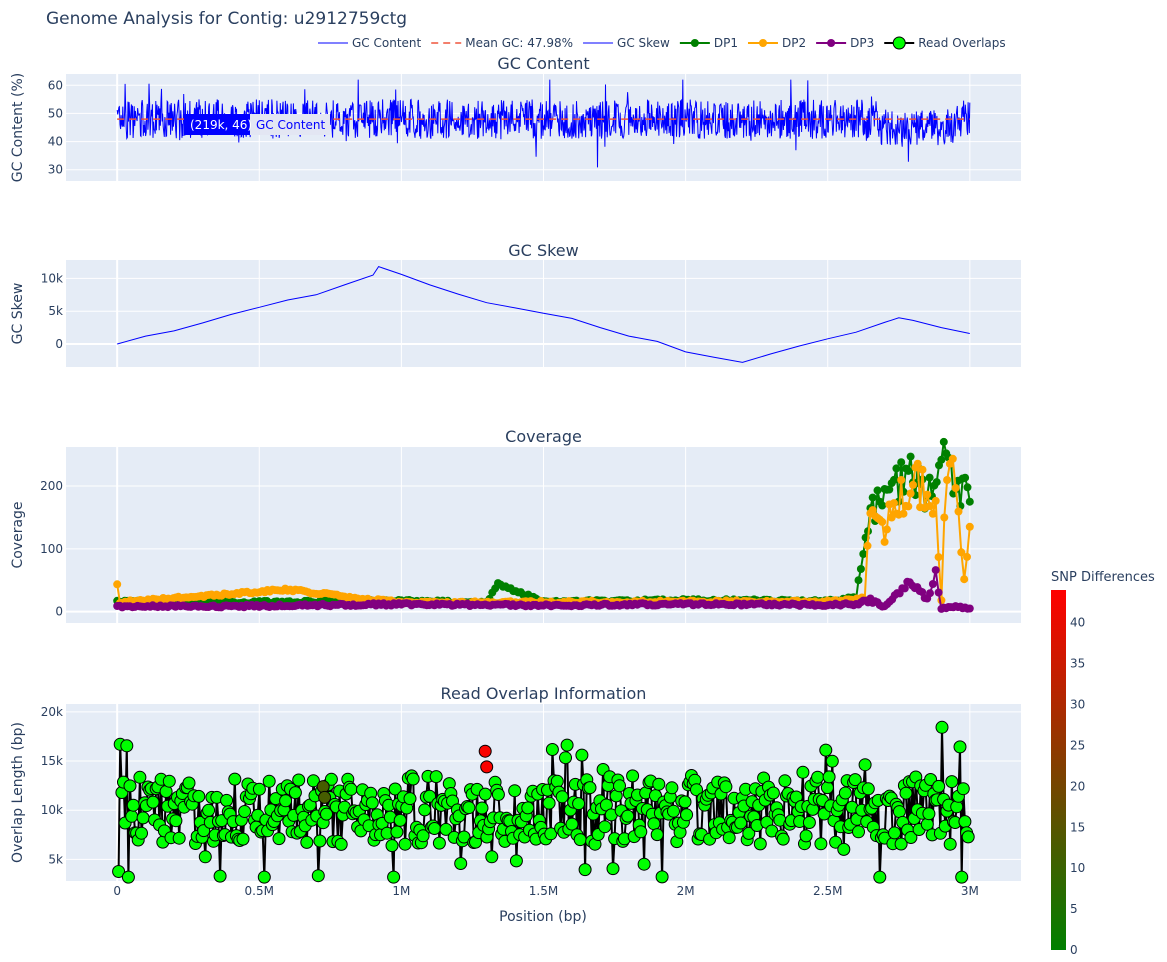 The image size is (1167, 962). I want to click on legend-marker, so click(831, 43).